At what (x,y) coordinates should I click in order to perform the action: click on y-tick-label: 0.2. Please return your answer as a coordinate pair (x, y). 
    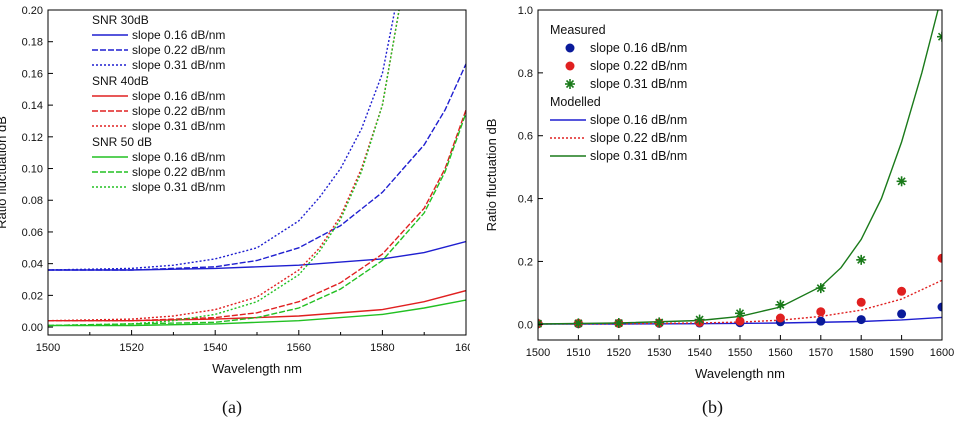
    Looking at the image, I should click on (525, 262).